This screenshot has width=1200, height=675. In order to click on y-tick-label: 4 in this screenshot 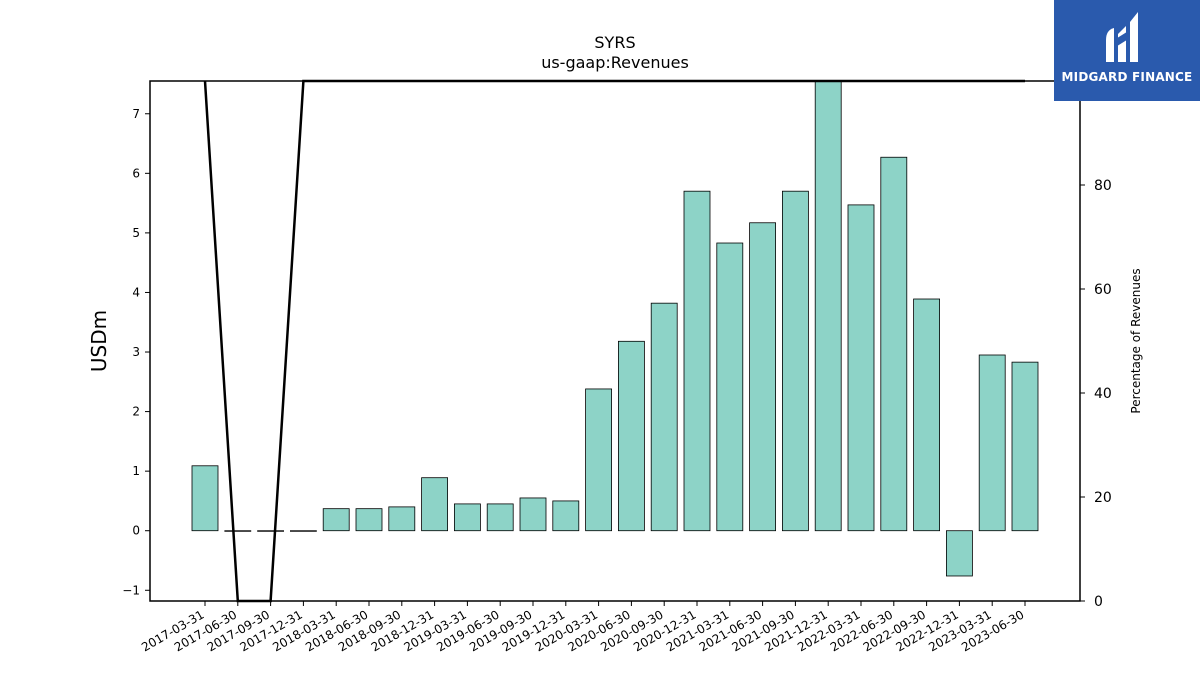, I will do `click(136, 292)`.